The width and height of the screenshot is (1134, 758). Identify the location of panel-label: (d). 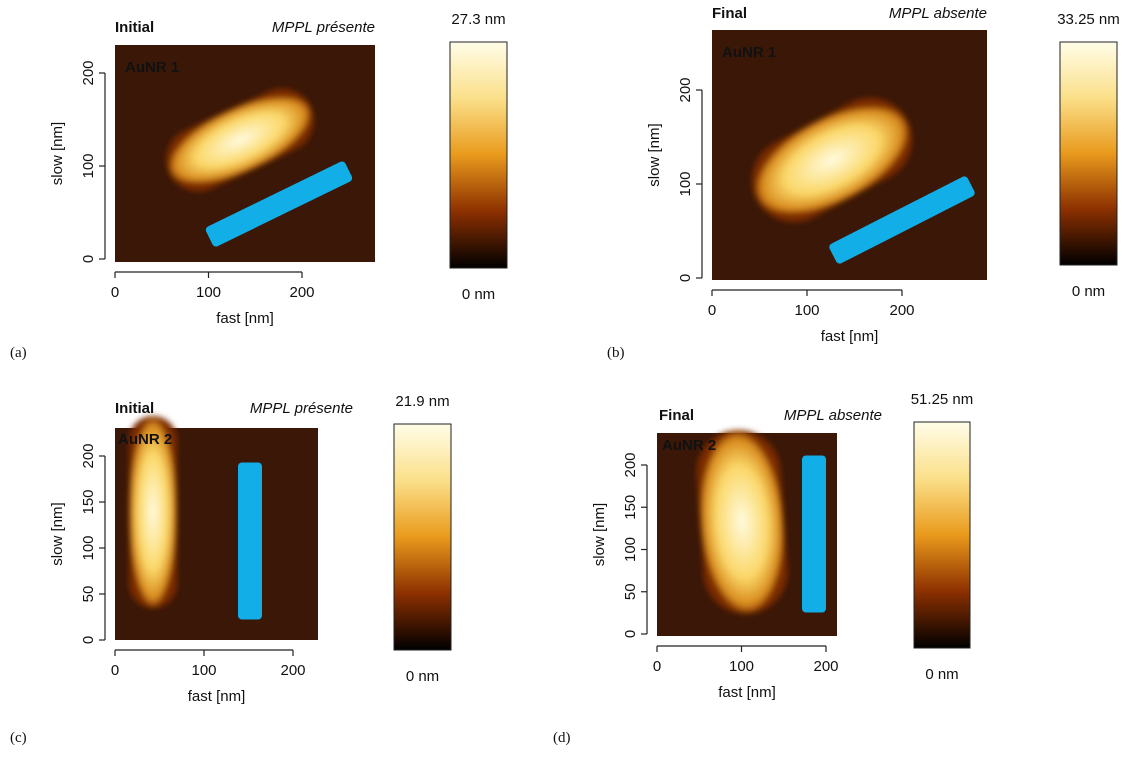
(562, 738).